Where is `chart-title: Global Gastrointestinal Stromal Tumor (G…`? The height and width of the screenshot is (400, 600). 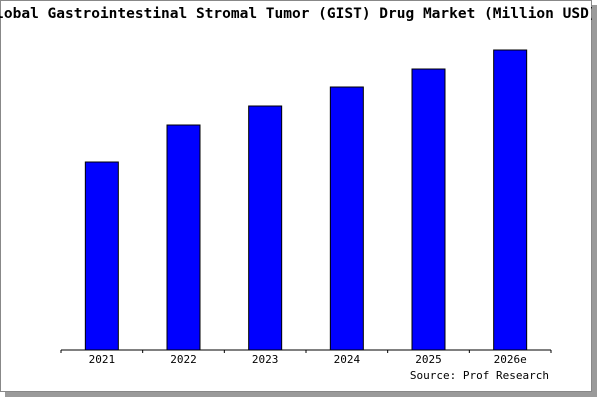 chart-title: Global Gastrointestinal Stromal Tumor (G… is located at coordinates (299, 14).